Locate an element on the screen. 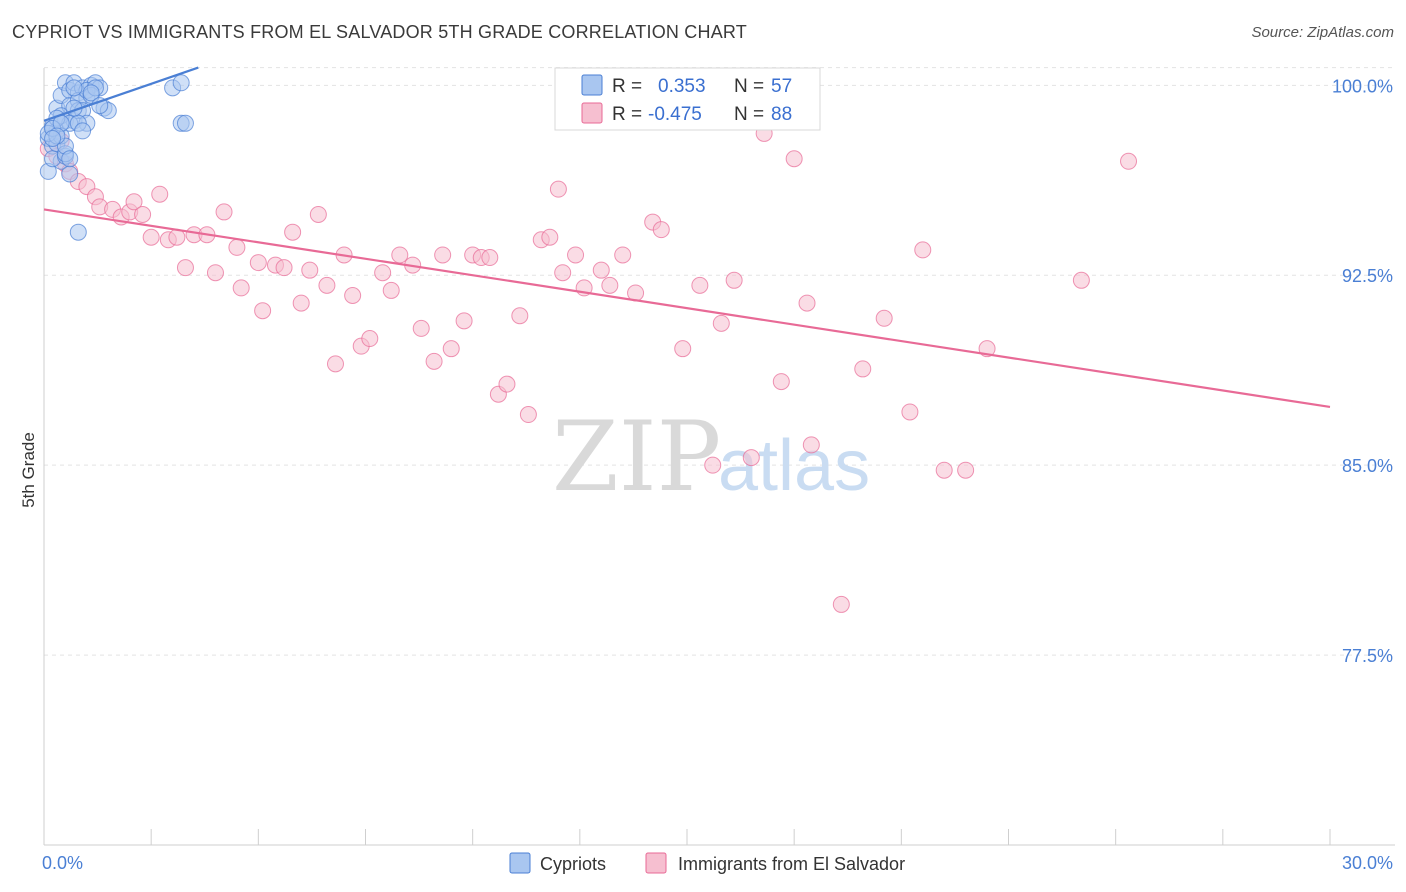 The image size is (1406, 892). y-tick-label: 77.5% is located at coordinates (1367, 656).